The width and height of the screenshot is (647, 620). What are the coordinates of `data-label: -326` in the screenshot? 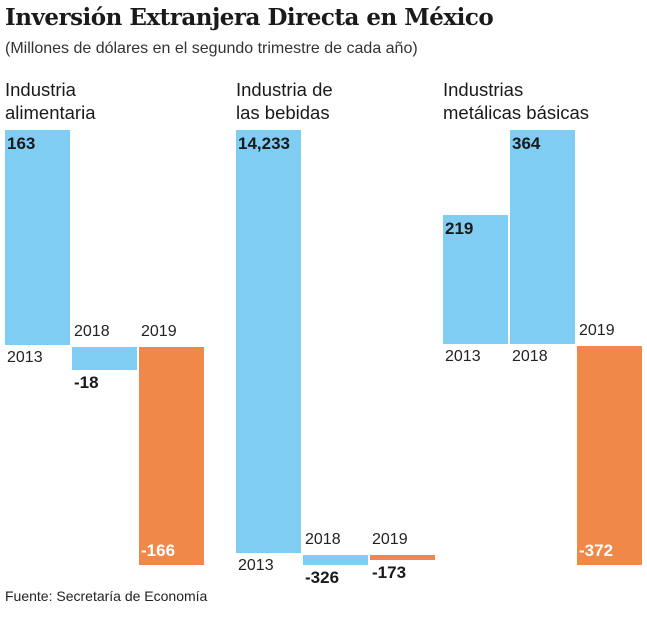 It's located at (322, 577).